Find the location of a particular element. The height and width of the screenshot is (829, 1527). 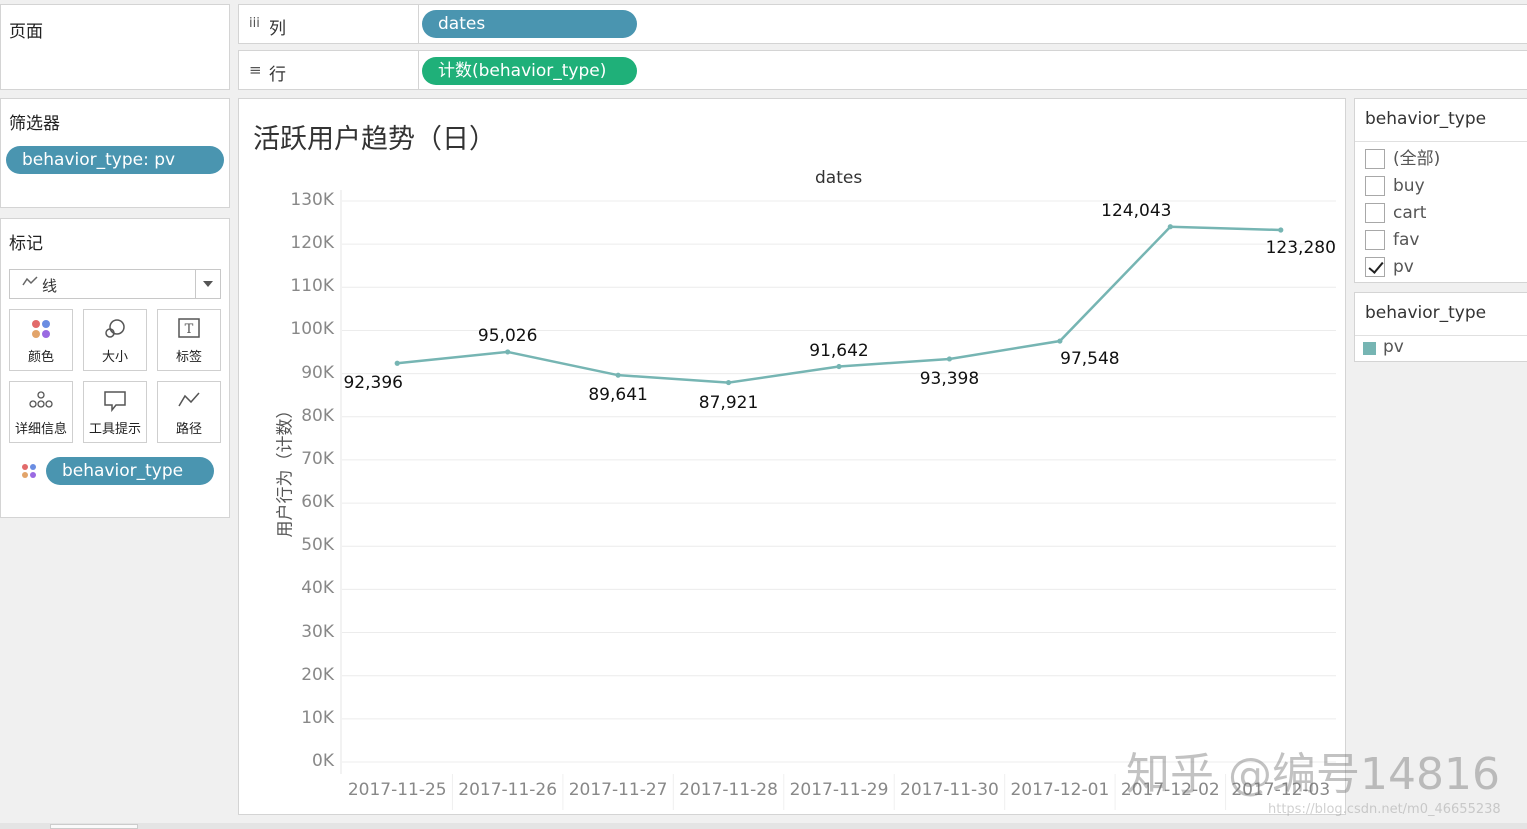

chart-title: 活跃用户趋势（日） is located at coordinates (374, 139).